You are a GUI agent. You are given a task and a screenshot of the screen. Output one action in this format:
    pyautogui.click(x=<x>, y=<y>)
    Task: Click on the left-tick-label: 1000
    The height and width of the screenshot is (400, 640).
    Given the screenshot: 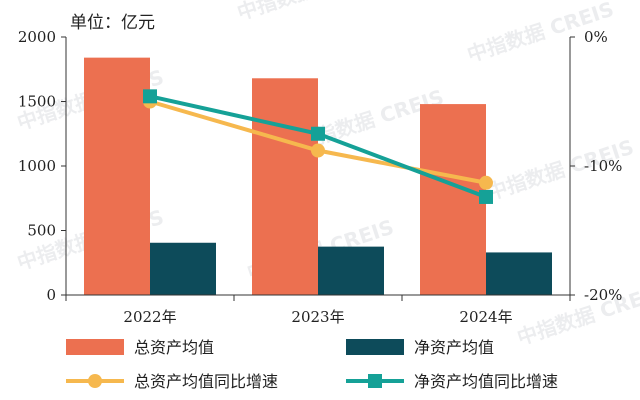 What is the action you would take?
    pyautogui.click(x=37, y=166)
    